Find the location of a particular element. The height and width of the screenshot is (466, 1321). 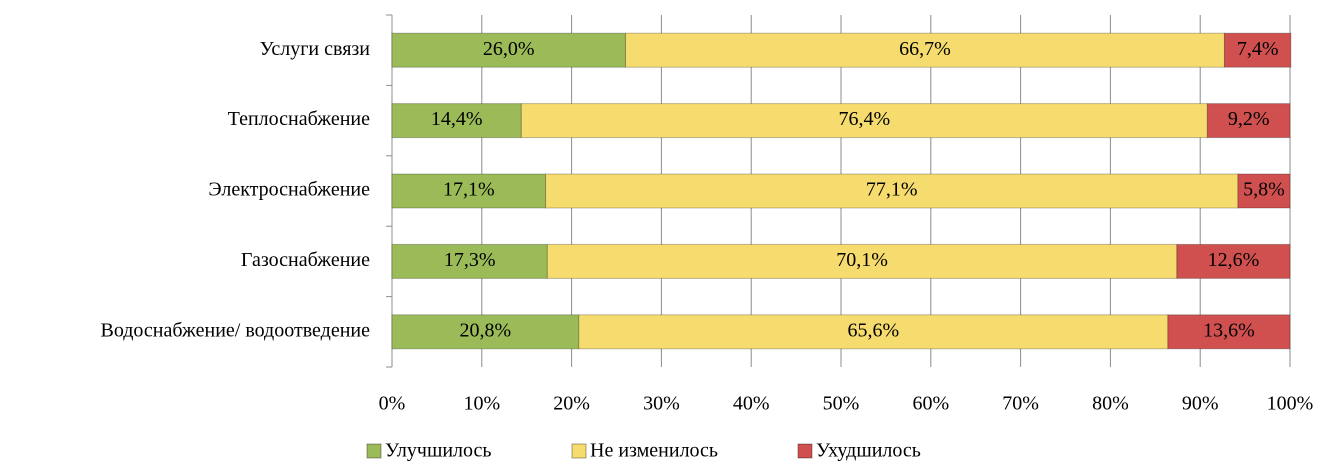

y-tick-label: Водоснабжение/ водоотведение is located at coordinates (235, 330).